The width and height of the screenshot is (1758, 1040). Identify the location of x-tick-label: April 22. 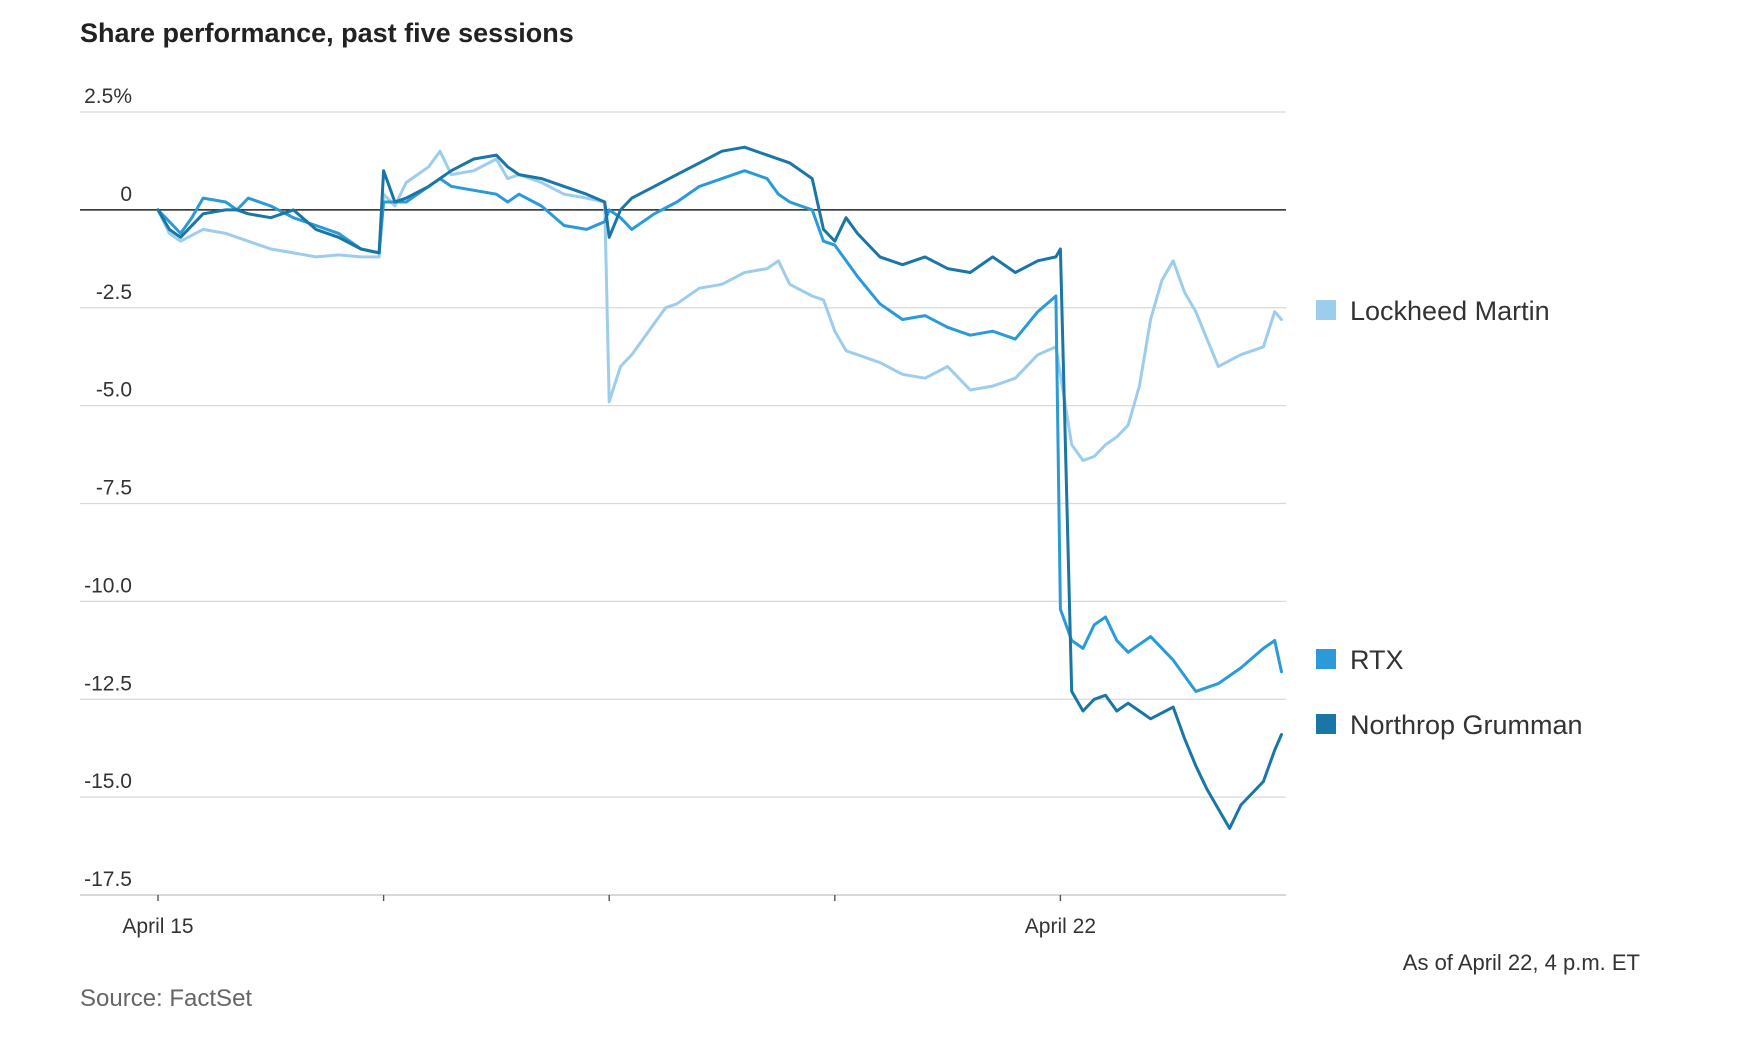
(1060, 926).